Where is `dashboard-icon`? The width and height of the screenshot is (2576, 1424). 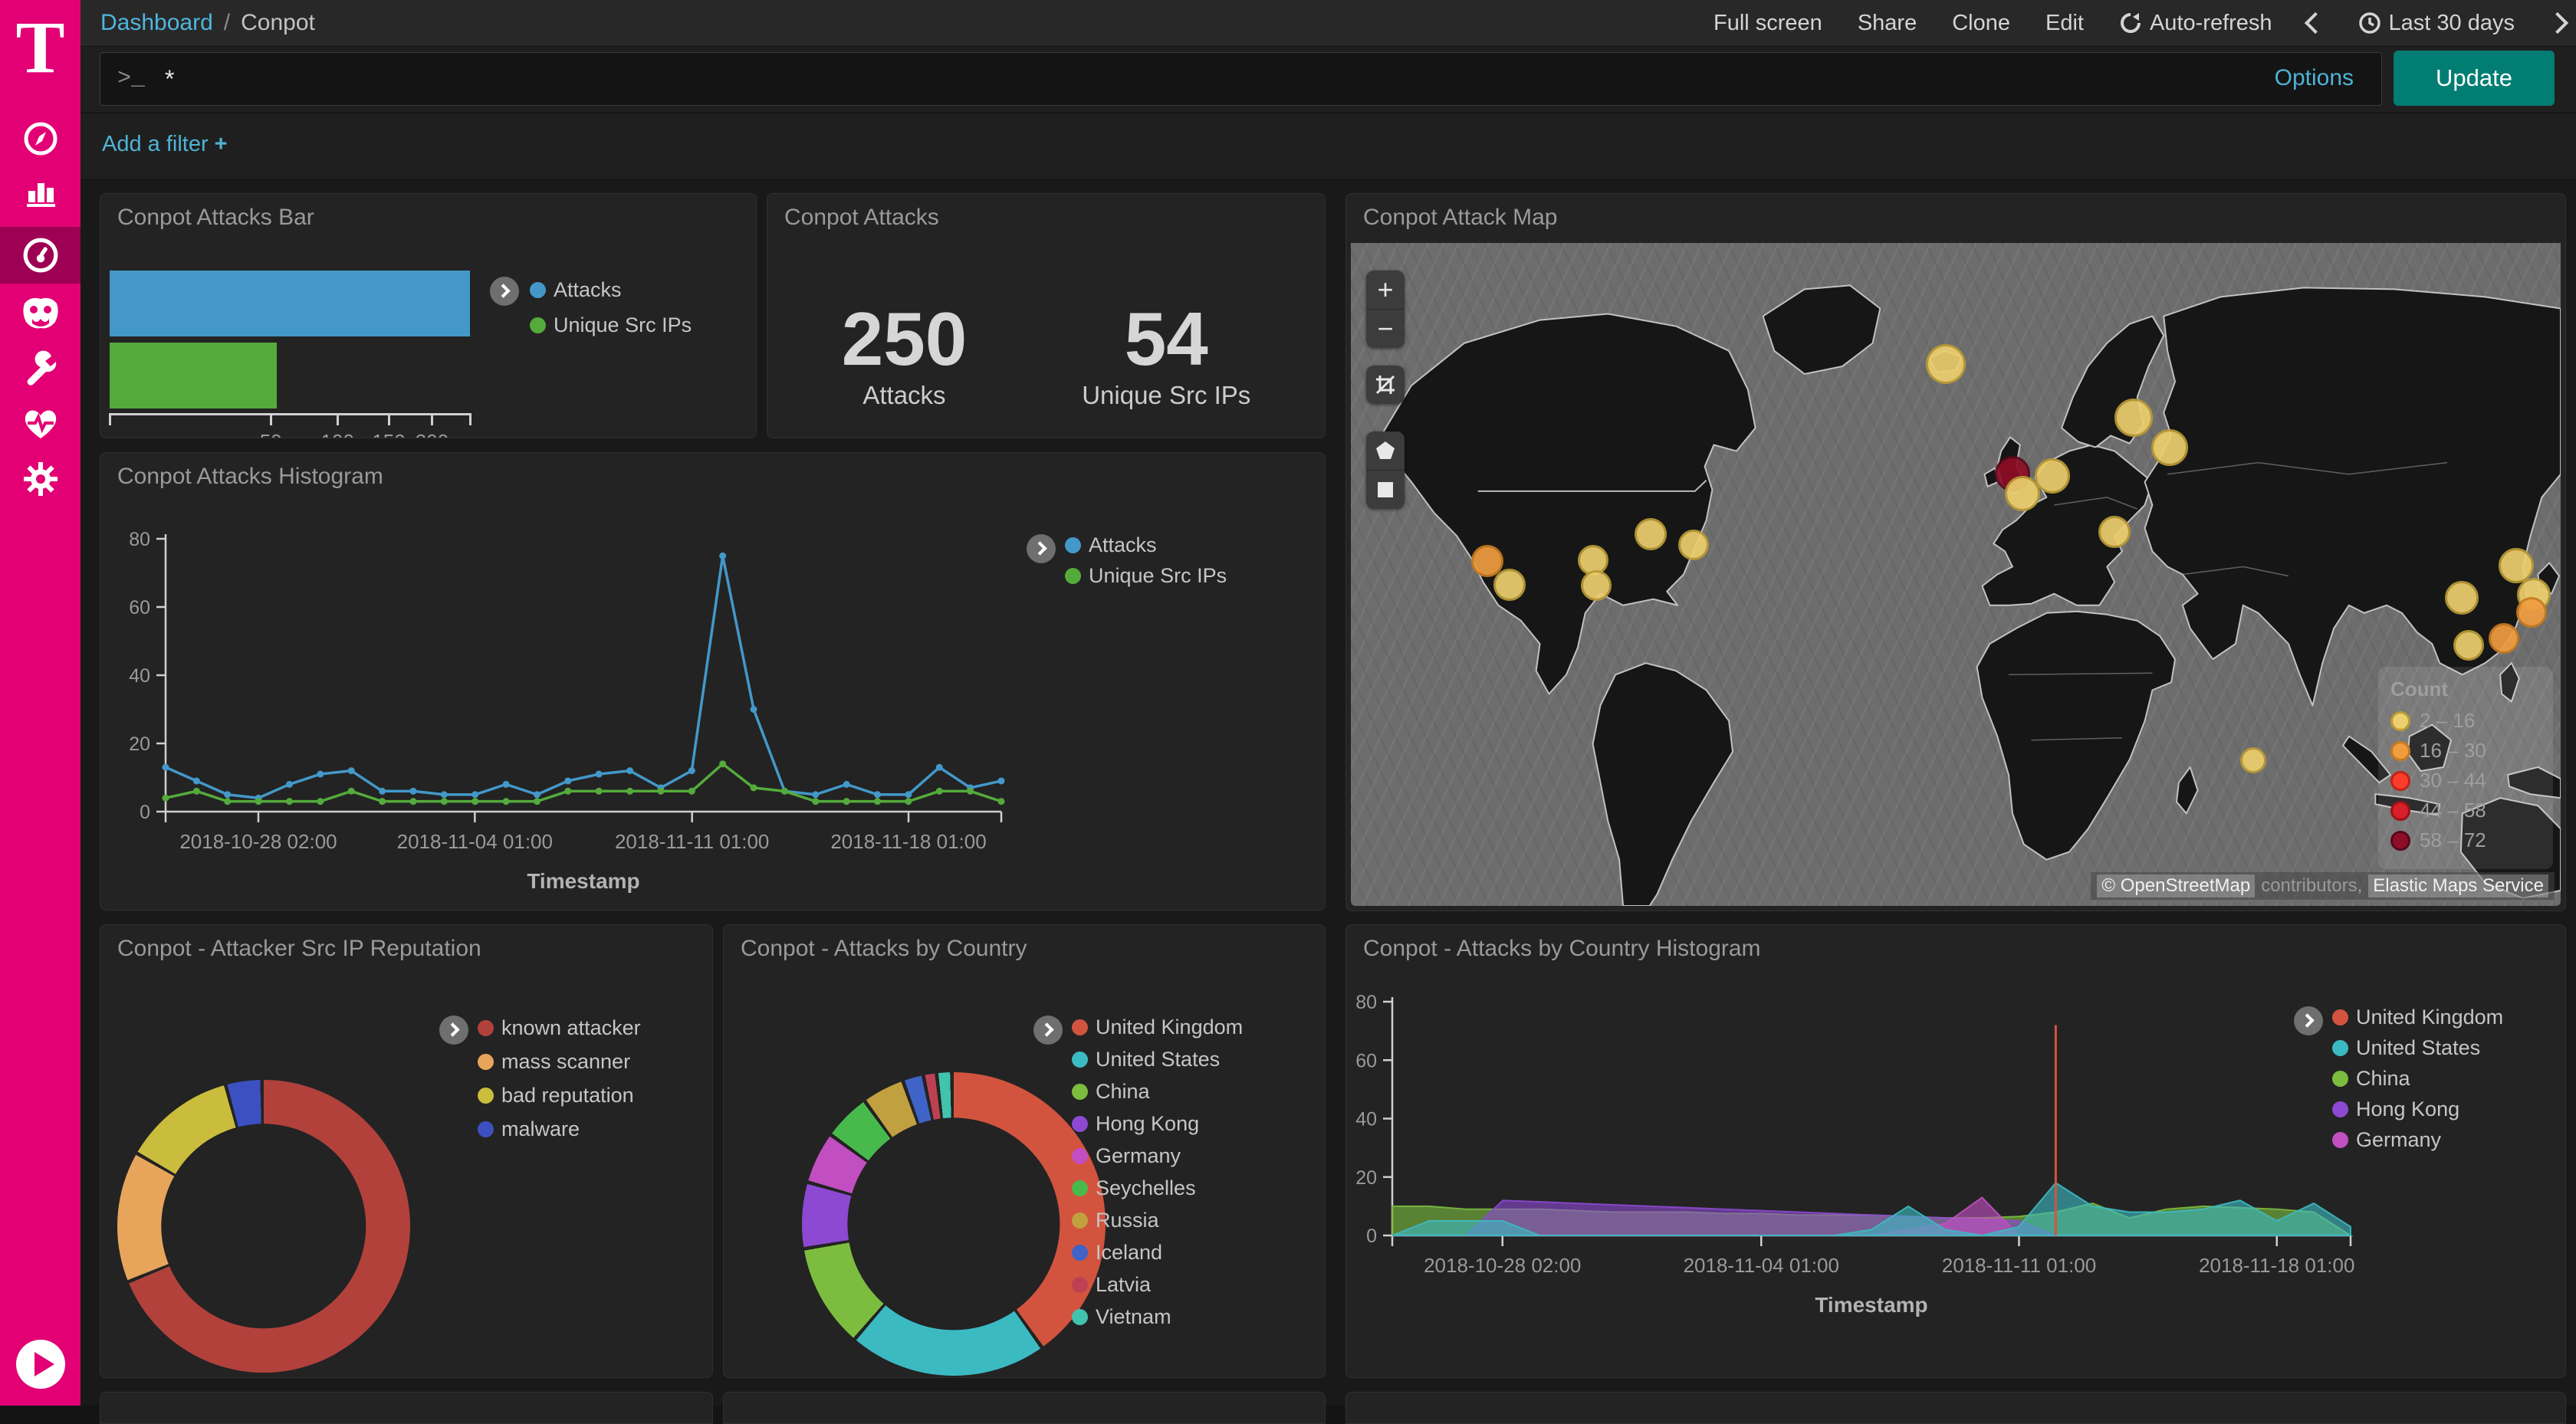
dashboard-icon is located at coordinates (40, 256).